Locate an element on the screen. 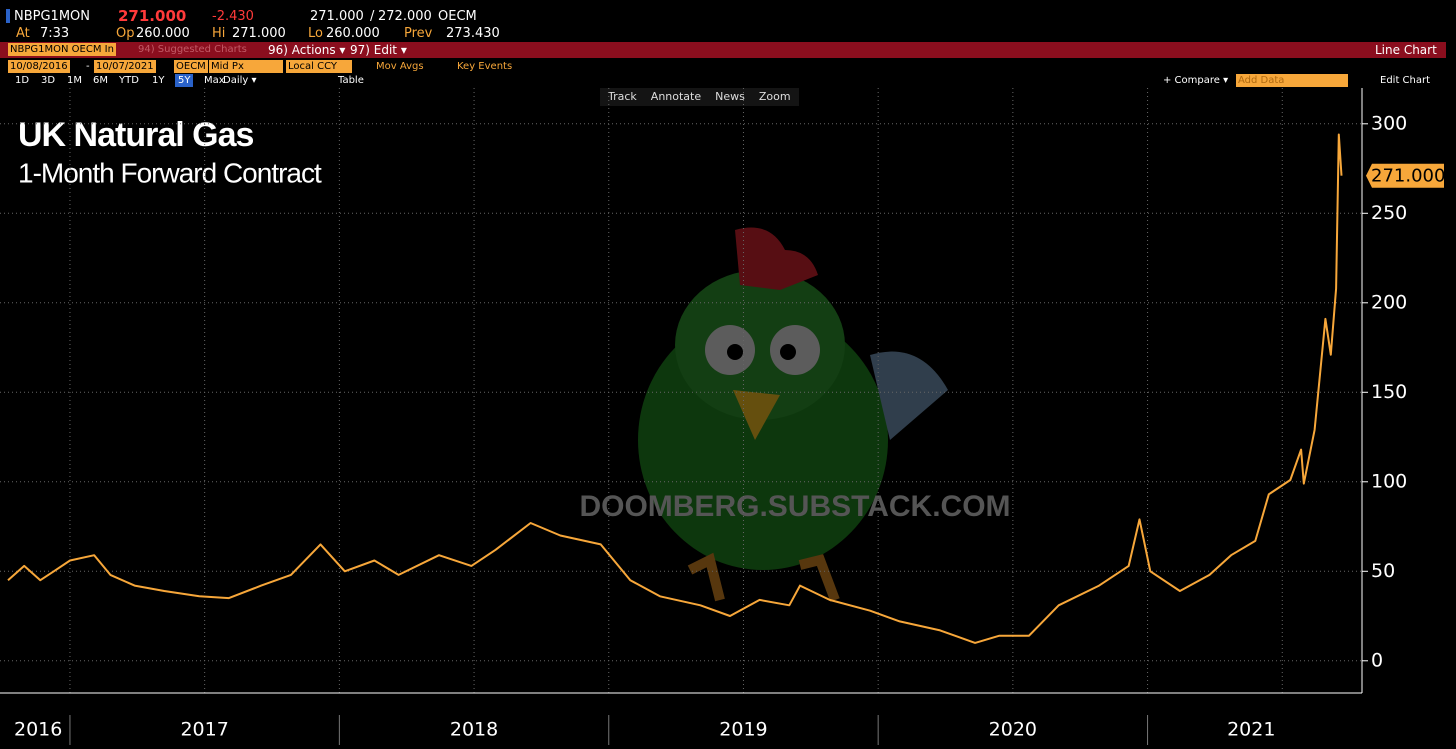  date-sep: - is located at coordinates (88, 66).